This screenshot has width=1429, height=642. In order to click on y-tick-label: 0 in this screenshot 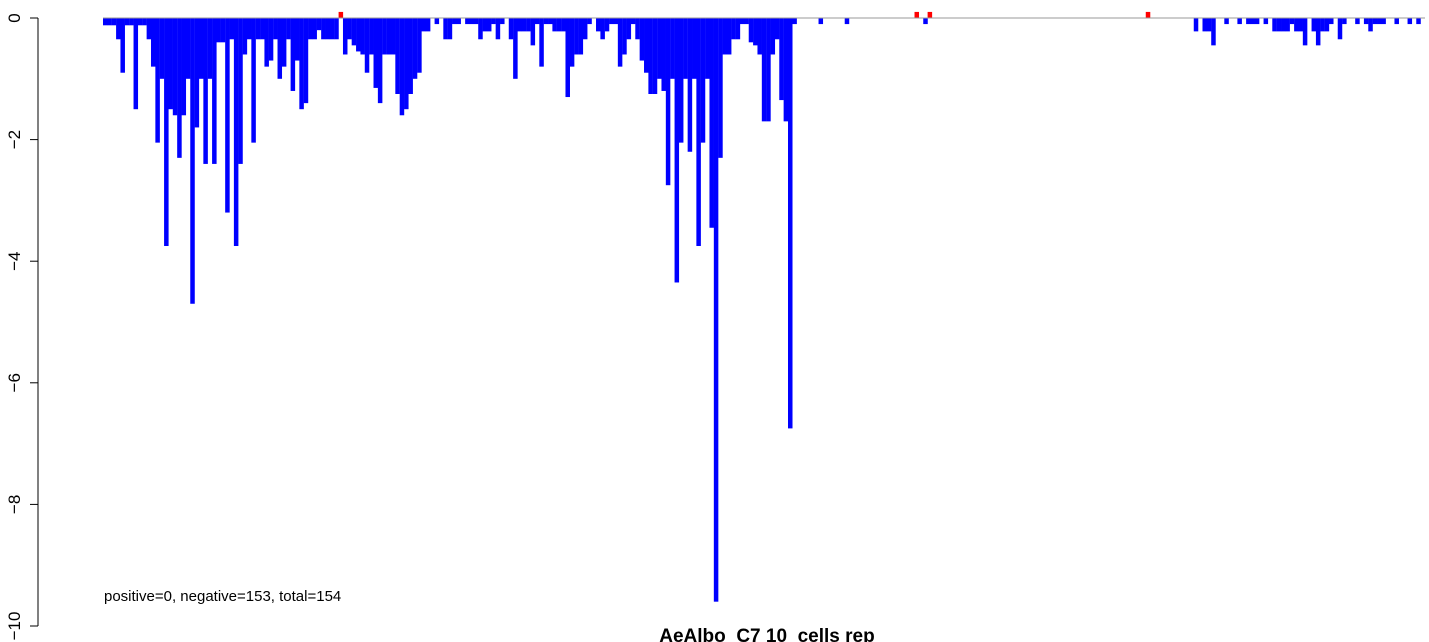, I will do `click(14, 17)`.